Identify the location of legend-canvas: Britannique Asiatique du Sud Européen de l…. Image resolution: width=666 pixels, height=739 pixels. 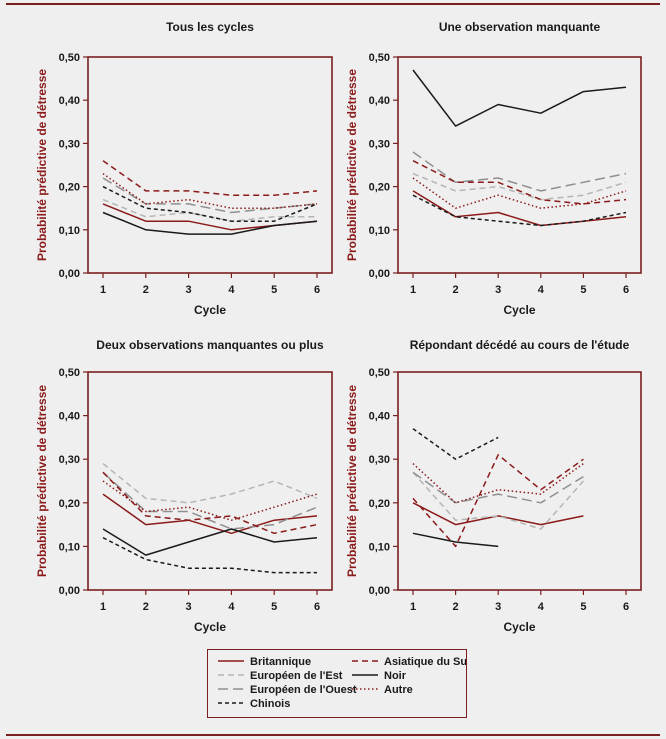
(346, 683).